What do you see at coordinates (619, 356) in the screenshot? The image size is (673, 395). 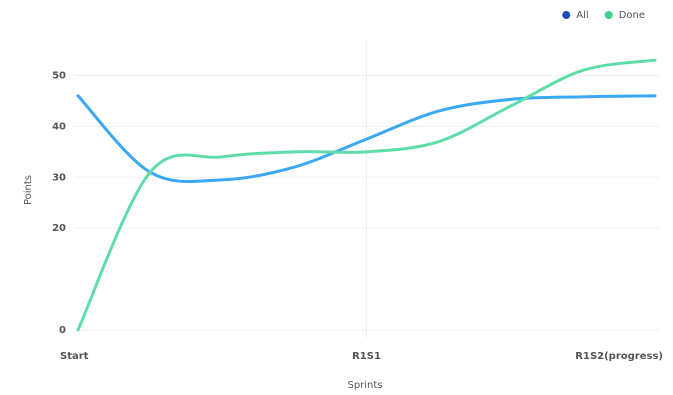 I see `x-tick-label: R1S2(progress)` at bounding box center [619, 356].